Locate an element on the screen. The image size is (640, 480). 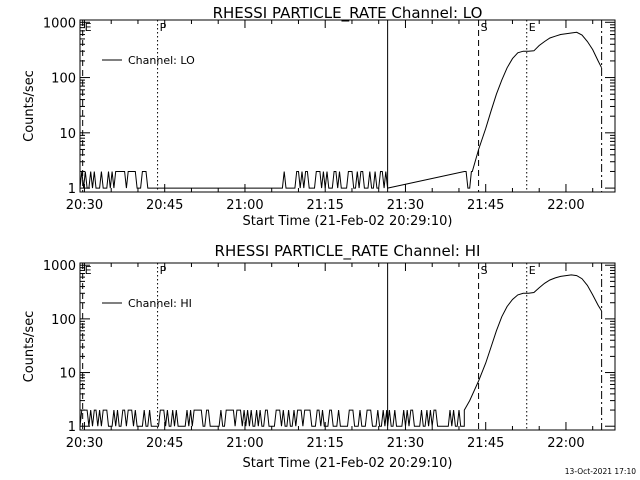
chart-title: RHESSI PARTICLE_RATE Channel: LO is located at coordinates (348, 13).